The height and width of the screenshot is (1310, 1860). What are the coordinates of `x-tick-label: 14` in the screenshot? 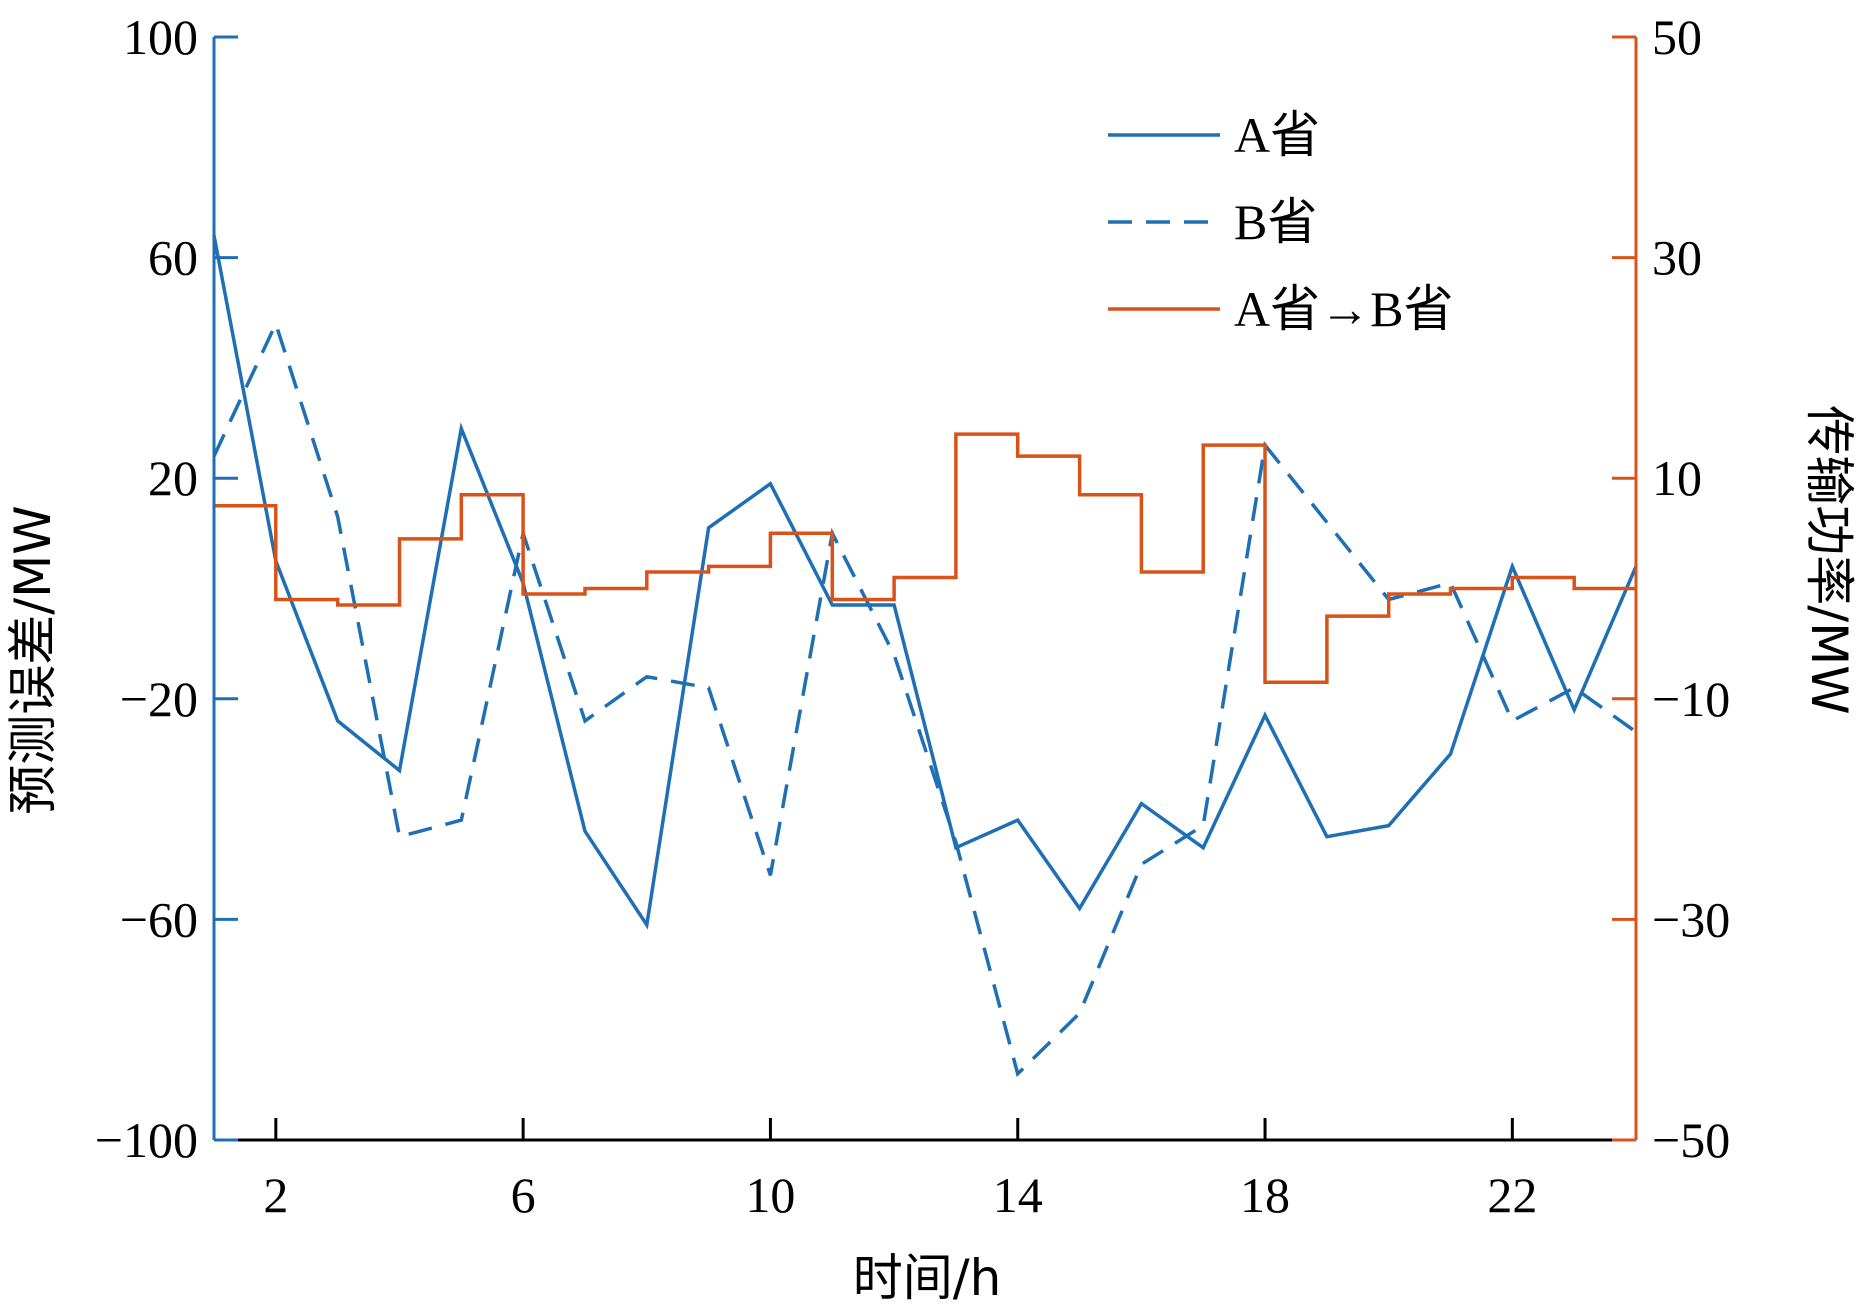 It's located at (1018, 1195).